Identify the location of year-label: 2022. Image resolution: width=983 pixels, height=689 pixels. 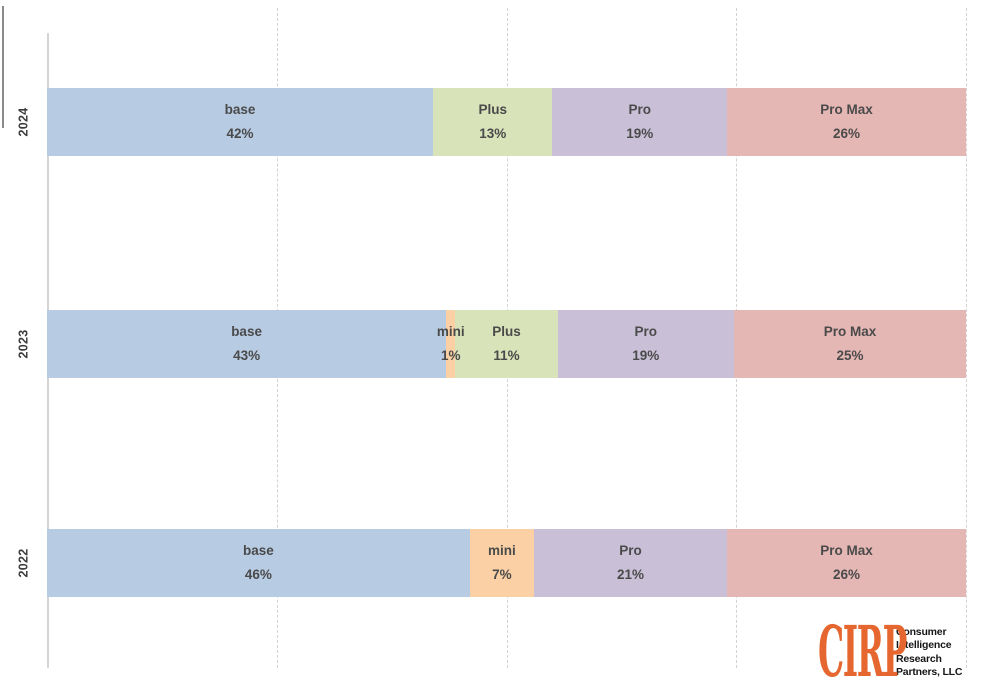
(23, 563).